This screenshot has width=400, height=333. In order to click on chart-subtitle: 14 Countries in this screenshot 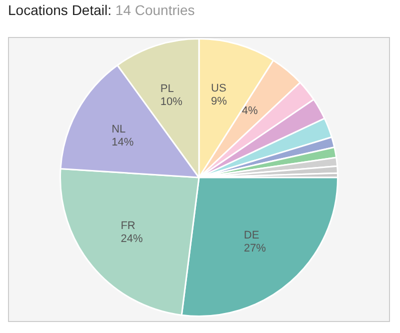, I will do `click(155, 10)`.